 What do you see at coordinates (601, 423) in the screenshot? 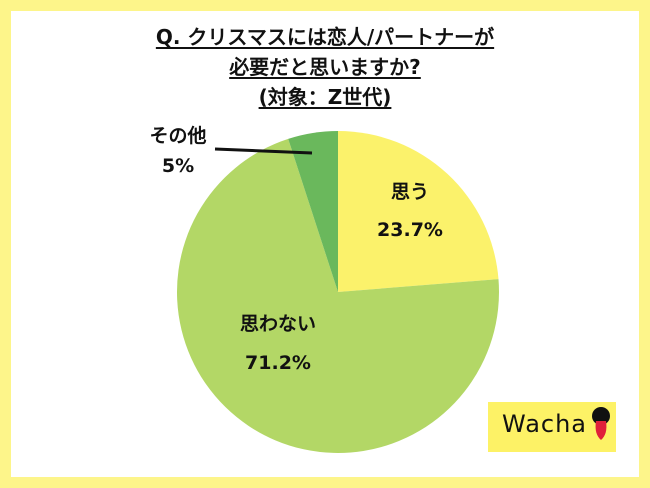
I see `logo-mark-icon` at bounding box center [601, 423].